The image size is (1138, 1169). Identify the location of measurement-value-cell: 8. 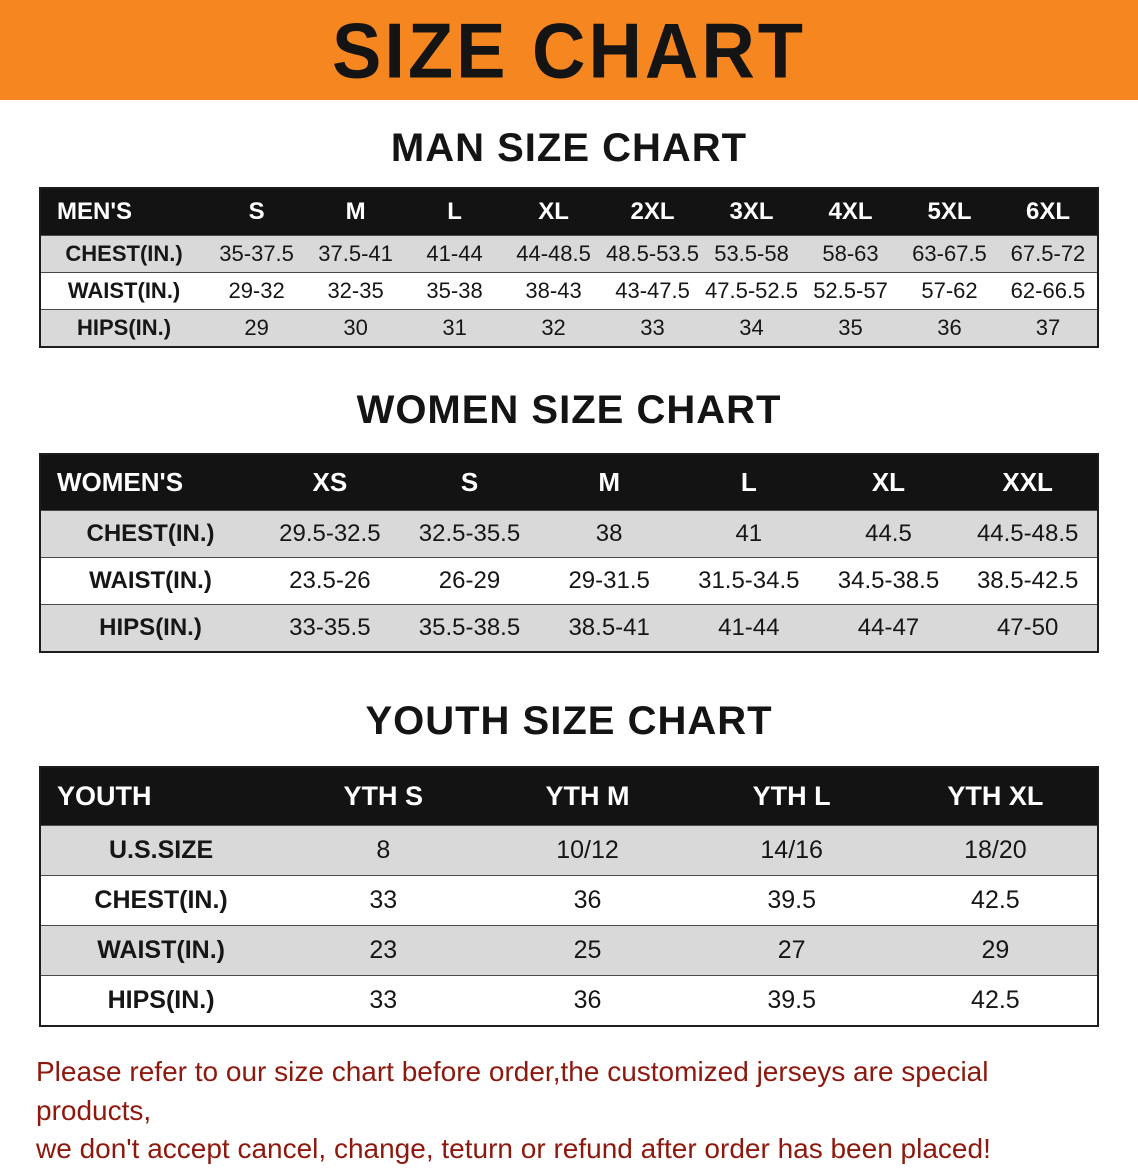
(383, 850).